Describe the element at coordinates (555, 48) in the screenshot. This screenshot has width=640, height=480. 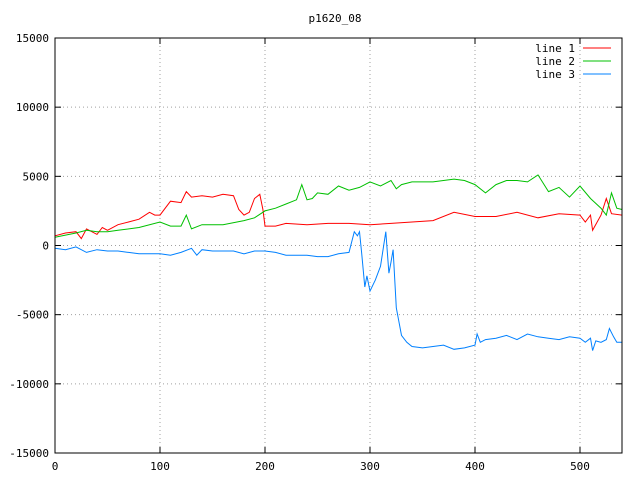
I see `legend-label-1: line 1` at that location.